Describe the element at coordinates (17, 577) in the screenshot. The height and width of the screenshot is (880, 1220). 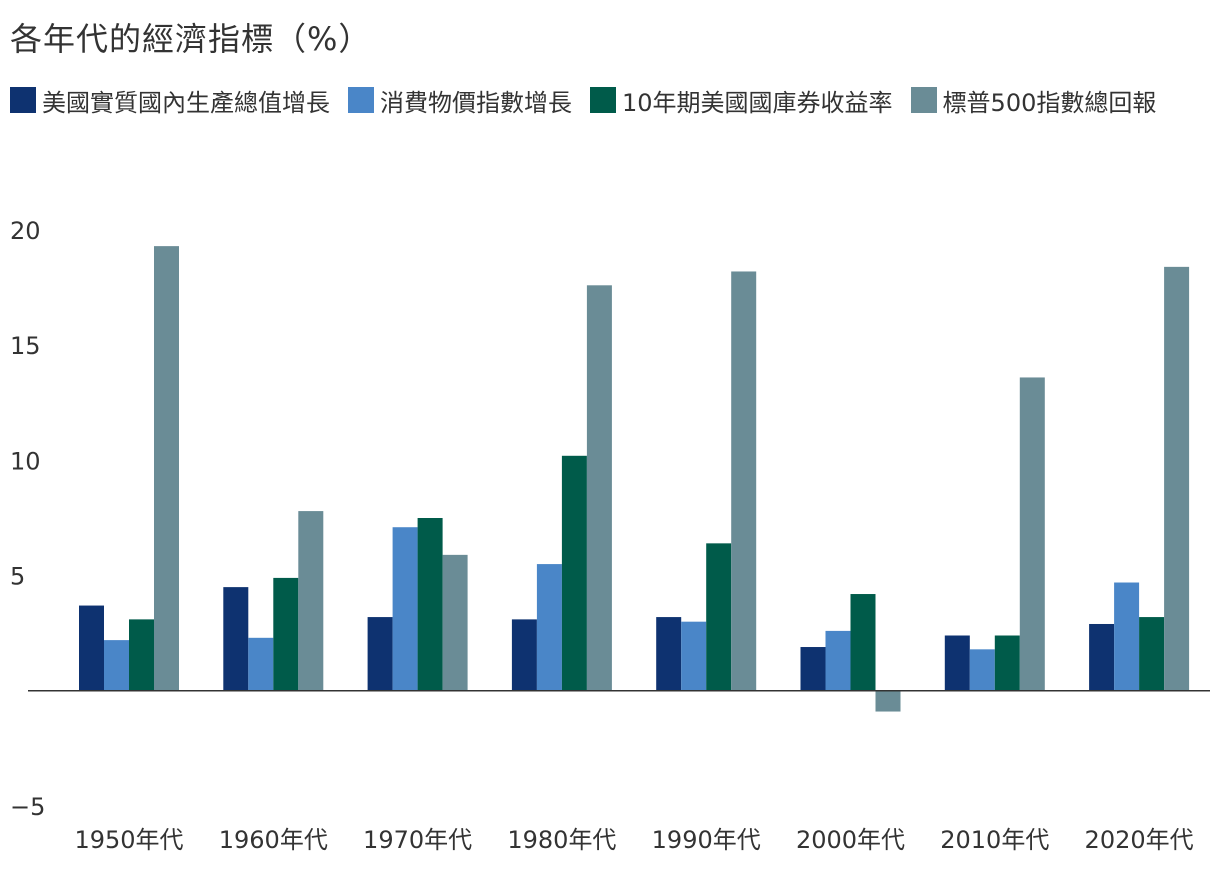
I see `y-tick-label: 5` at that location.